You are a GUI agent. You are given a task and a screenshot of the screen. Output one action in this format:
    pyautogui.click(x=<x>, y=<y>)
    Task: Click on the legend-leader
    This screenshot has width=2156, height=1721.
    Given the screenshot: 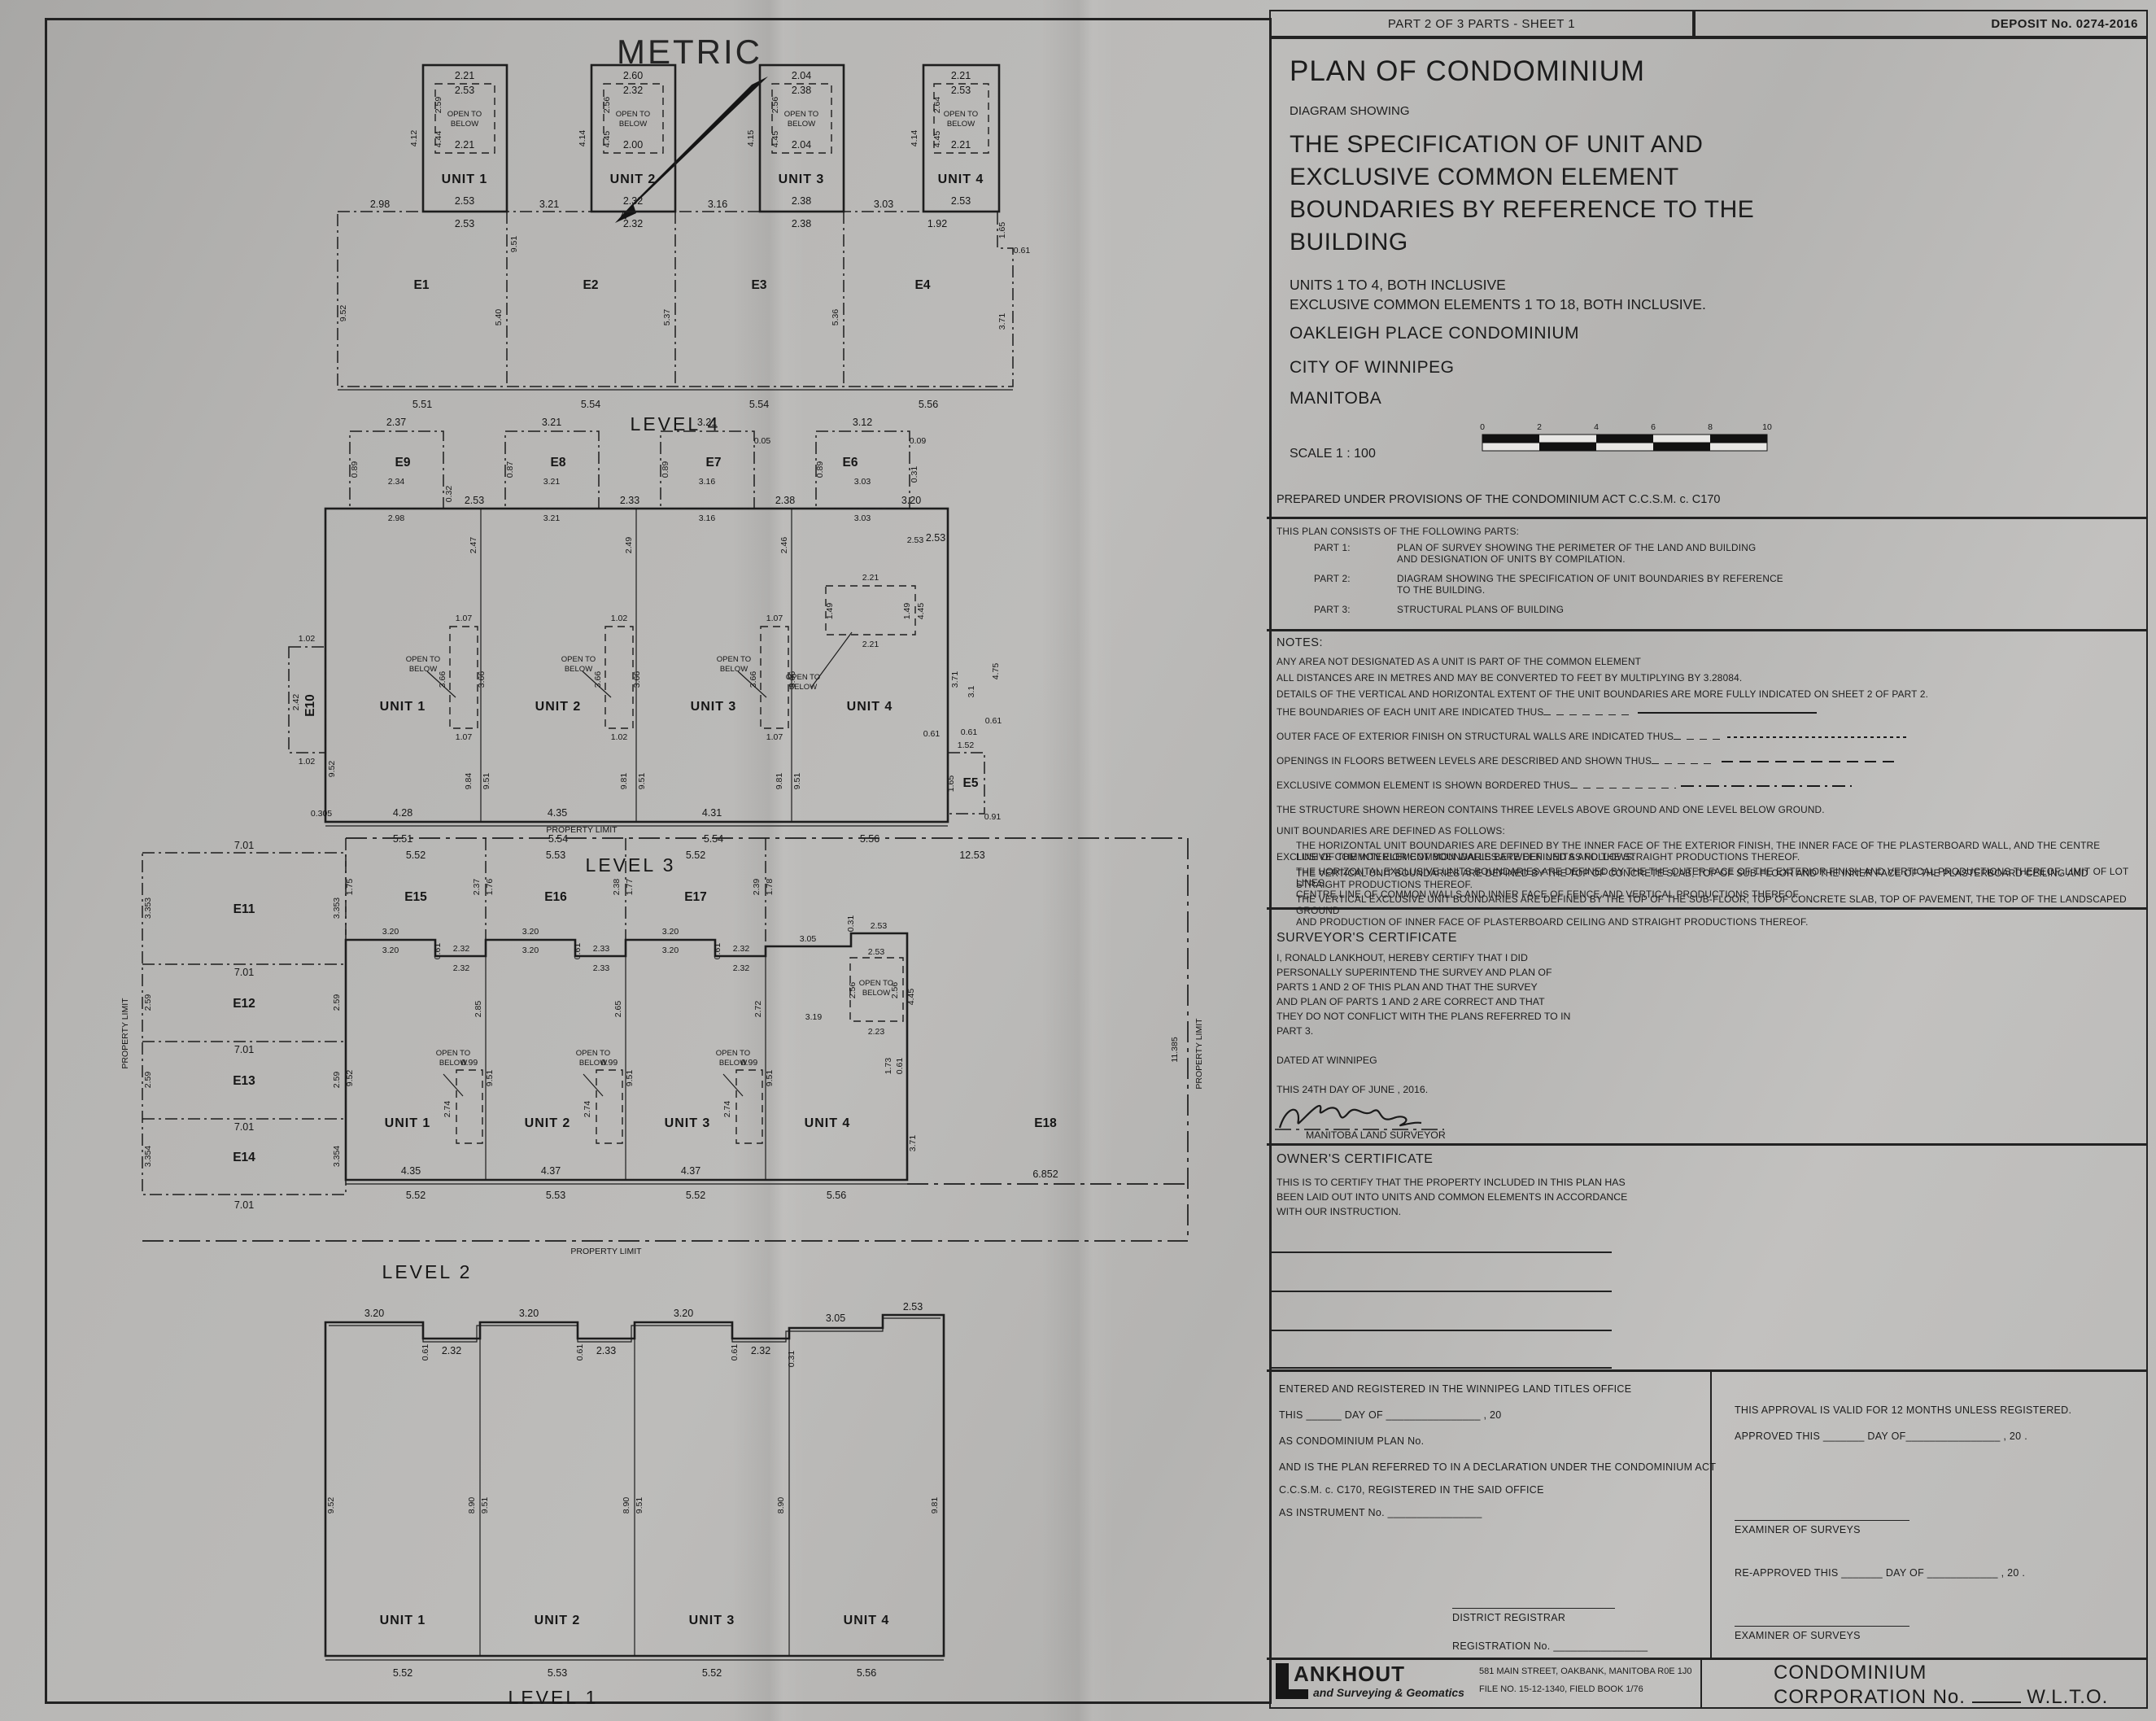 What is the action you would take?
    pyautogui.click(x=1698, y=737)
    